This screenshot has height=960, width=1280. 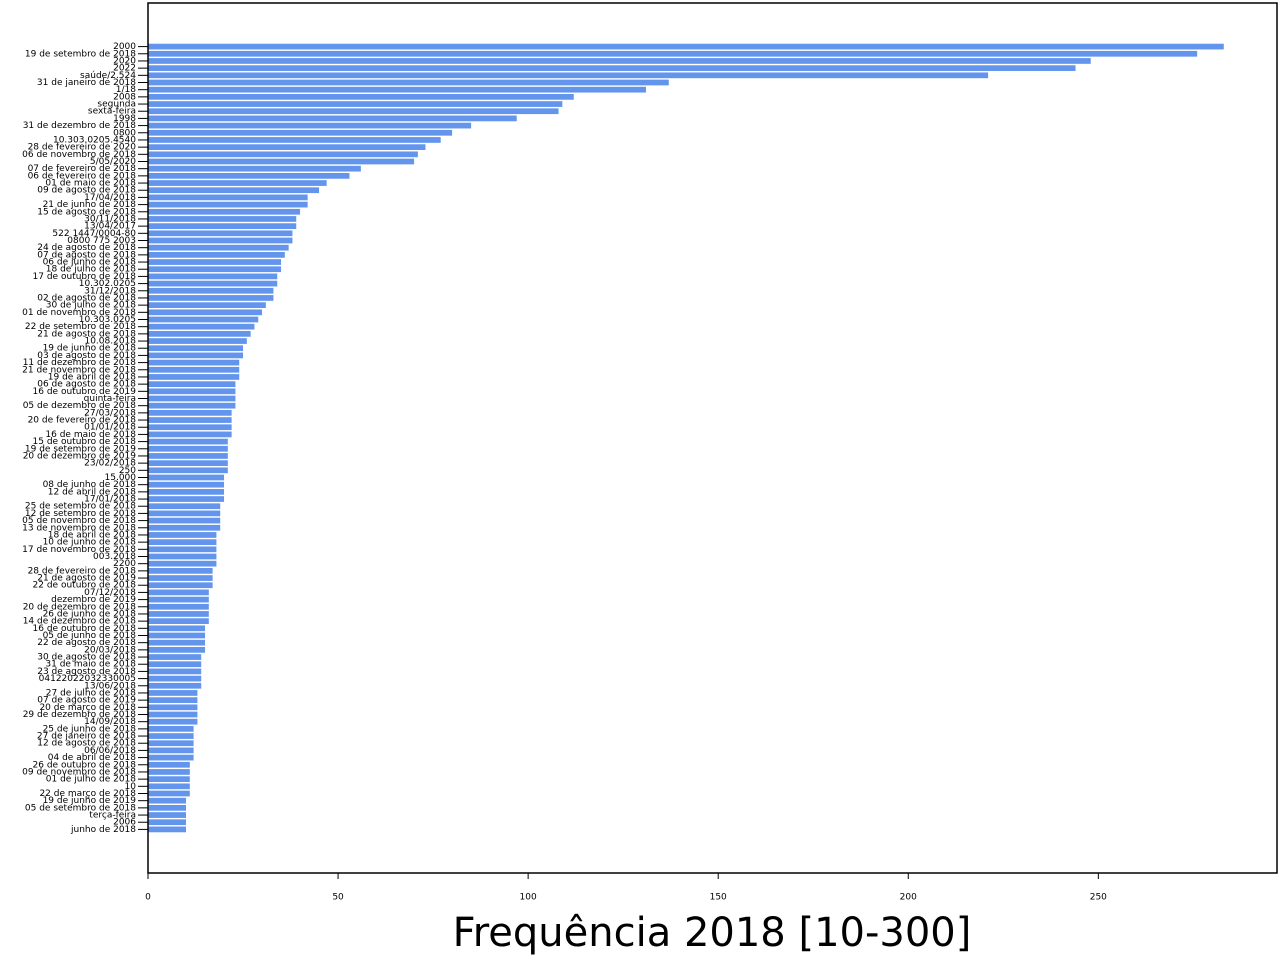 What do you see at coordinates (90, 435) in the screenshot?
I see `y-tick-label: 16 de maio de 2018` at bounding box center [90, 435].